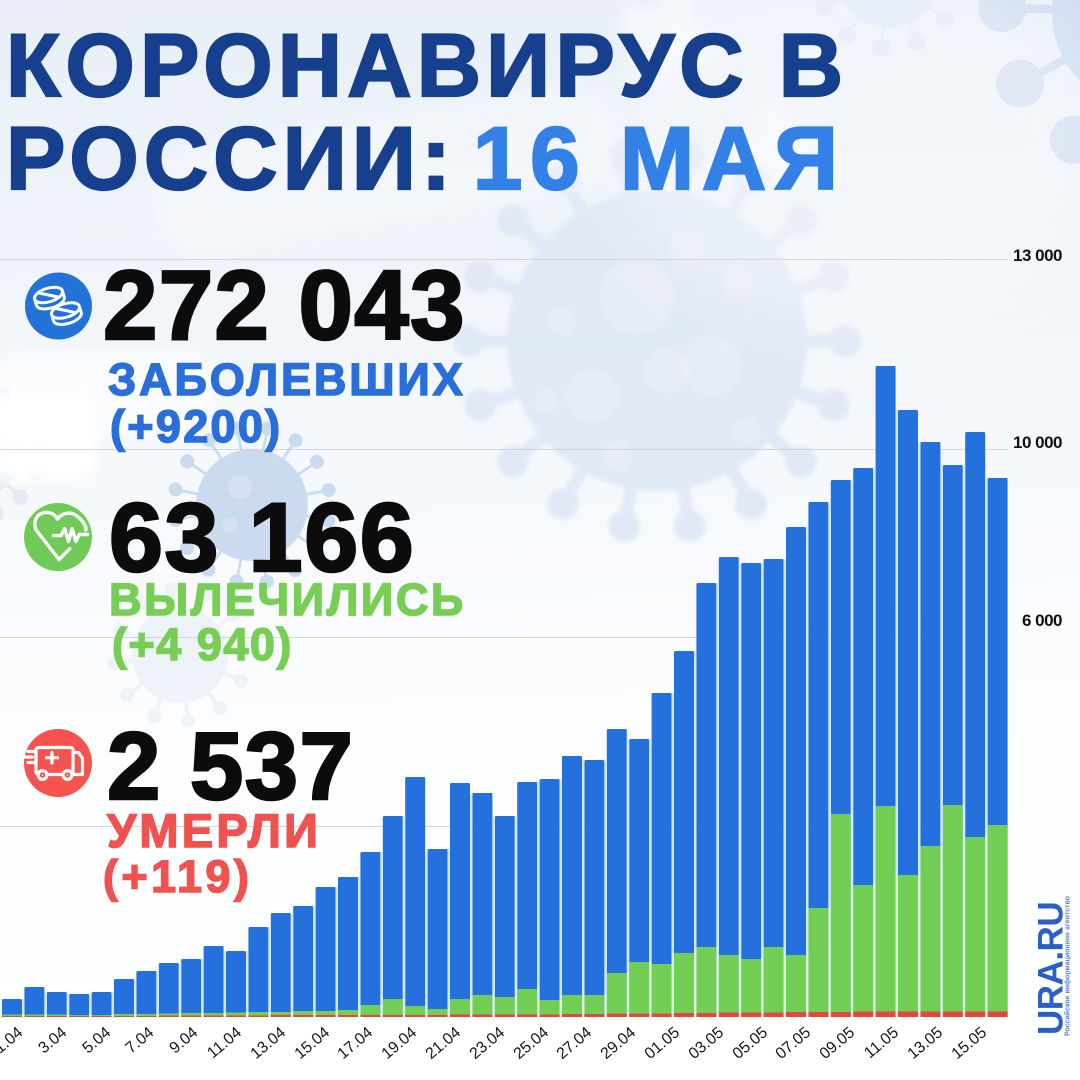  Describe the element at coordinates (1051, 968) in the screenshot. I see `svg-text: URA.RU` at that location.